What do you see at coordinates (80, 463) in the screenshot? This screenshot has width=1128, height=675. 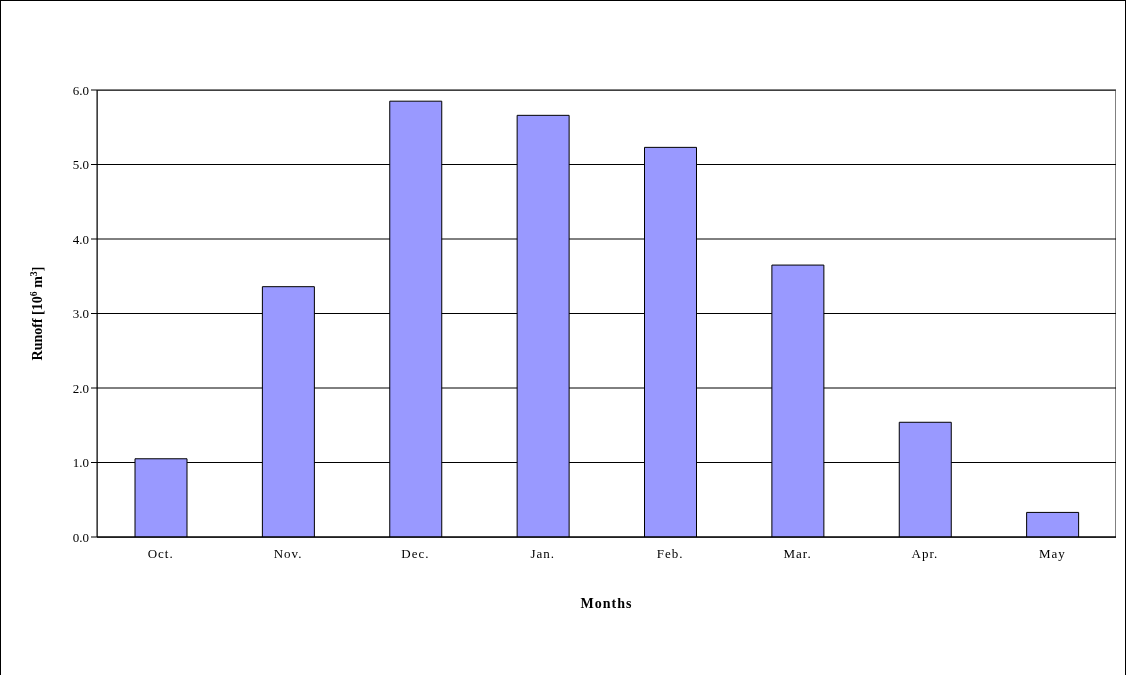 I see `y-tick-label: 1.0` at bounding box center [80, 463].